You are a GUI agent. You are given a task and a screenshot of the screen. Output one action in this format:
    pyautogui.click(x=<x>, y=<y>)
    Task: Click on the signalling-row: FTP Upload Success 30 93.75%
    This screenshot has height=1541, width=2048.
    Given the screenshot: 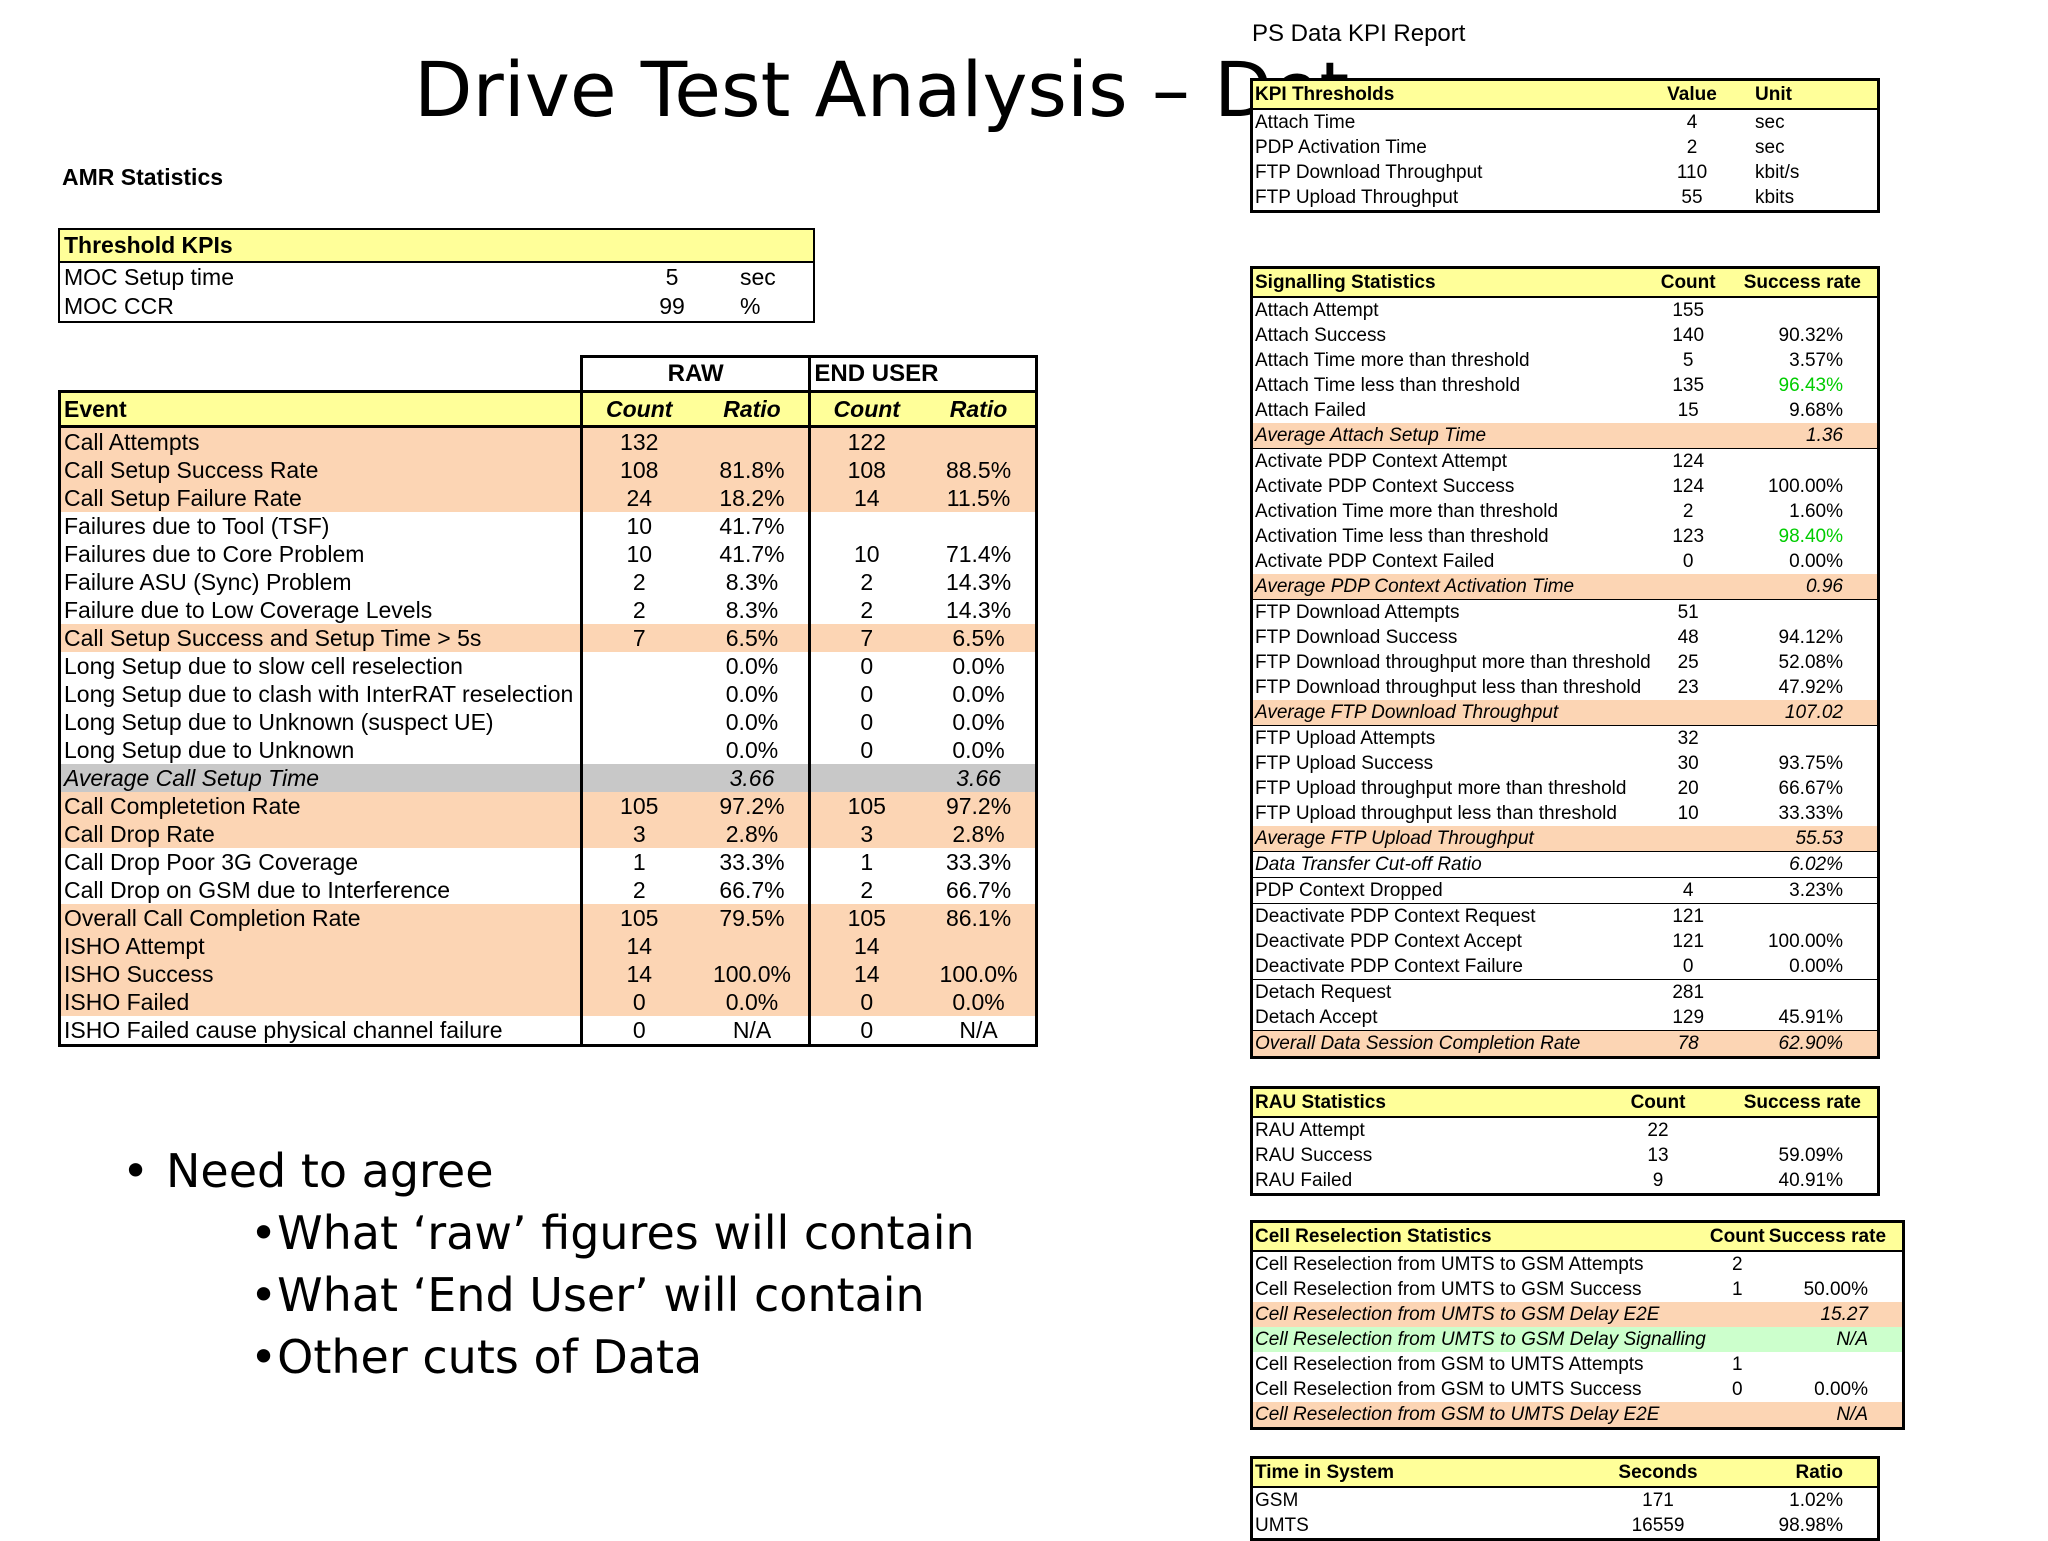 What is the action you would take?
    pyautogui.click(x=1565, y=763)
    